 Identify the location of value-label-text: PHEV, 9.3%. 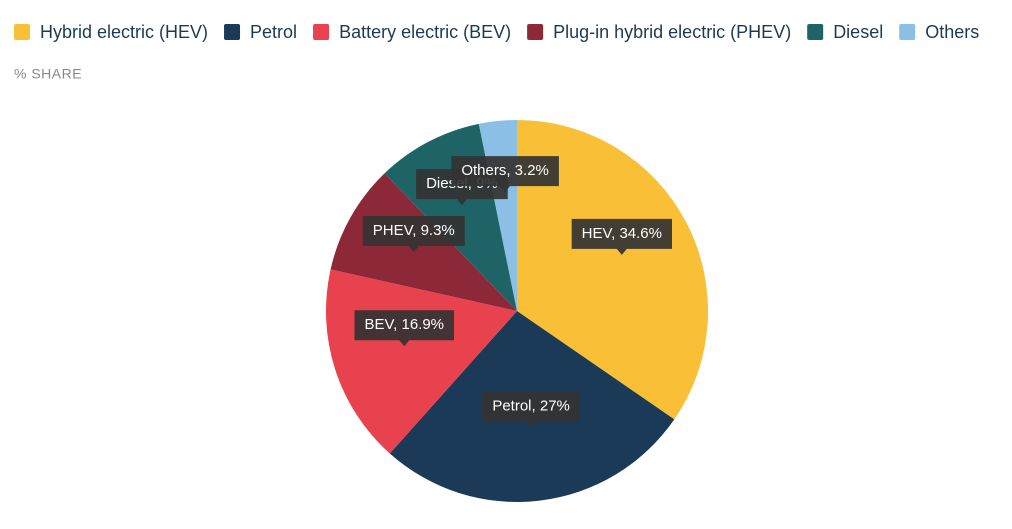
(414, 230).